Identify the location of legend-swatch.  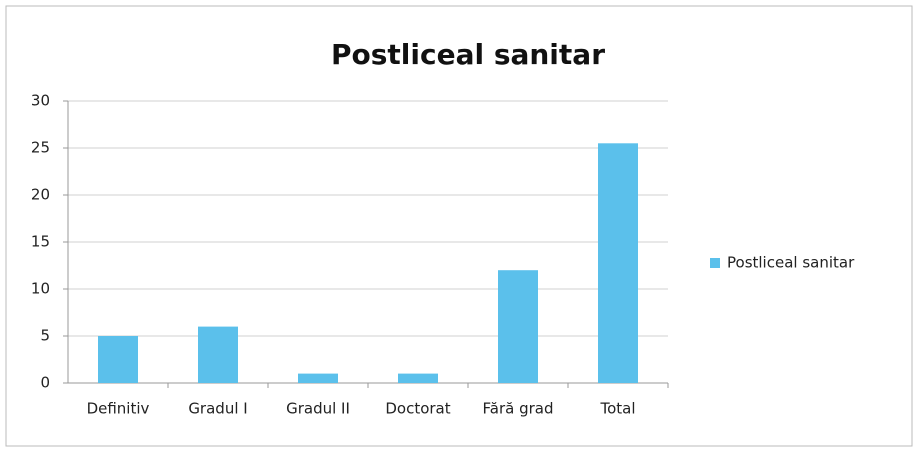
(715, 263).